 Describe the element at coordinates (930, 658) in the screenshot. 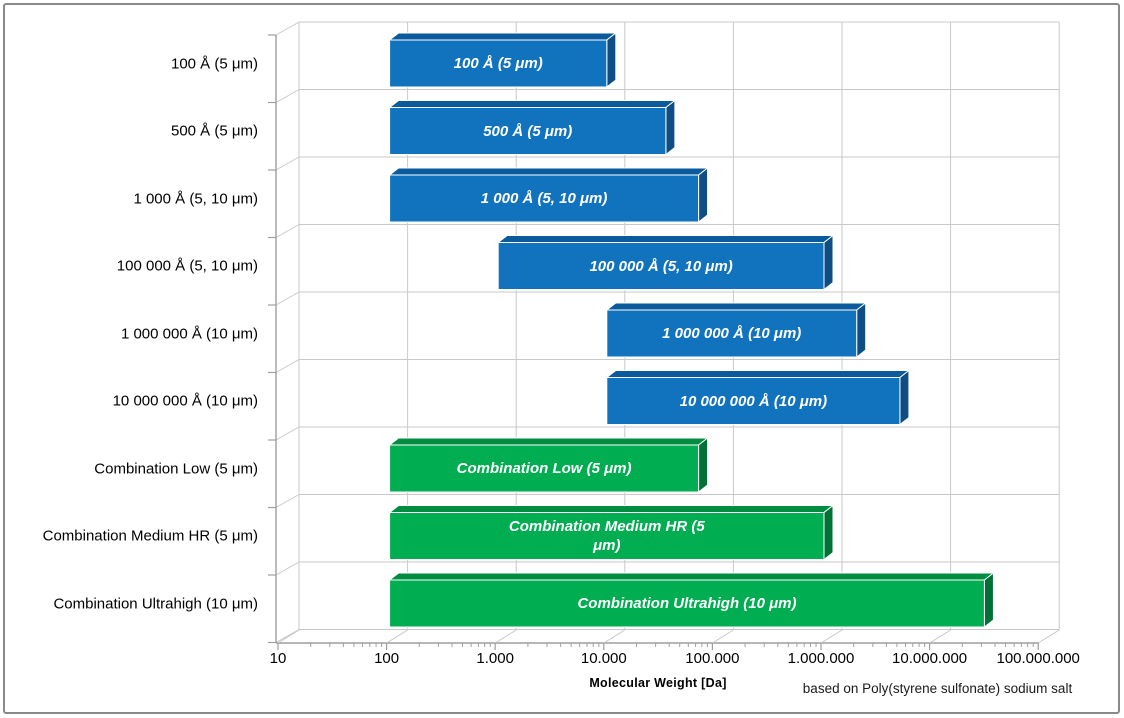

I see `x-tick-label: 10.000.000` at that location.